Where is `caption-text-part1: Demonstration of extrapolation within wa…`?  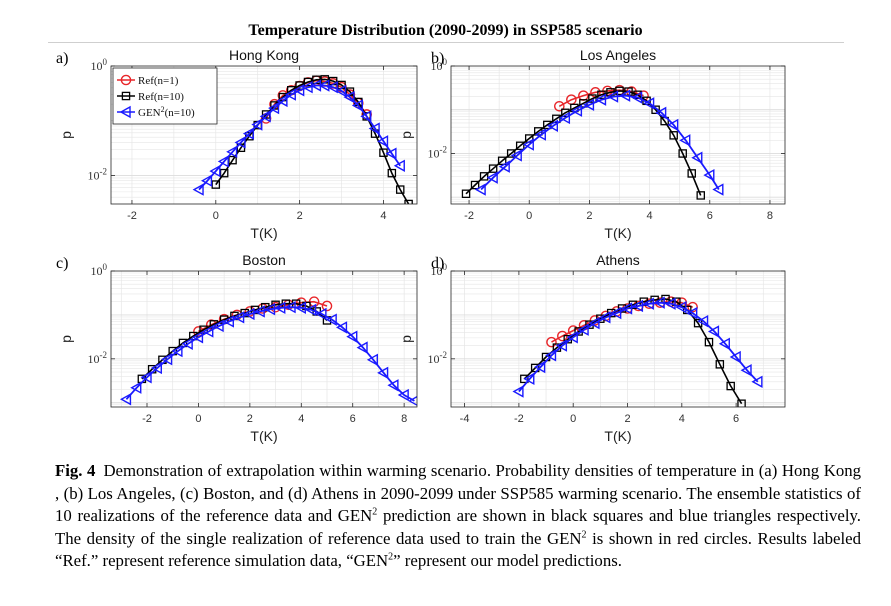 caption-text-part1: Demonstration of extrapolation within wa… is located at coordinates (458, 493).